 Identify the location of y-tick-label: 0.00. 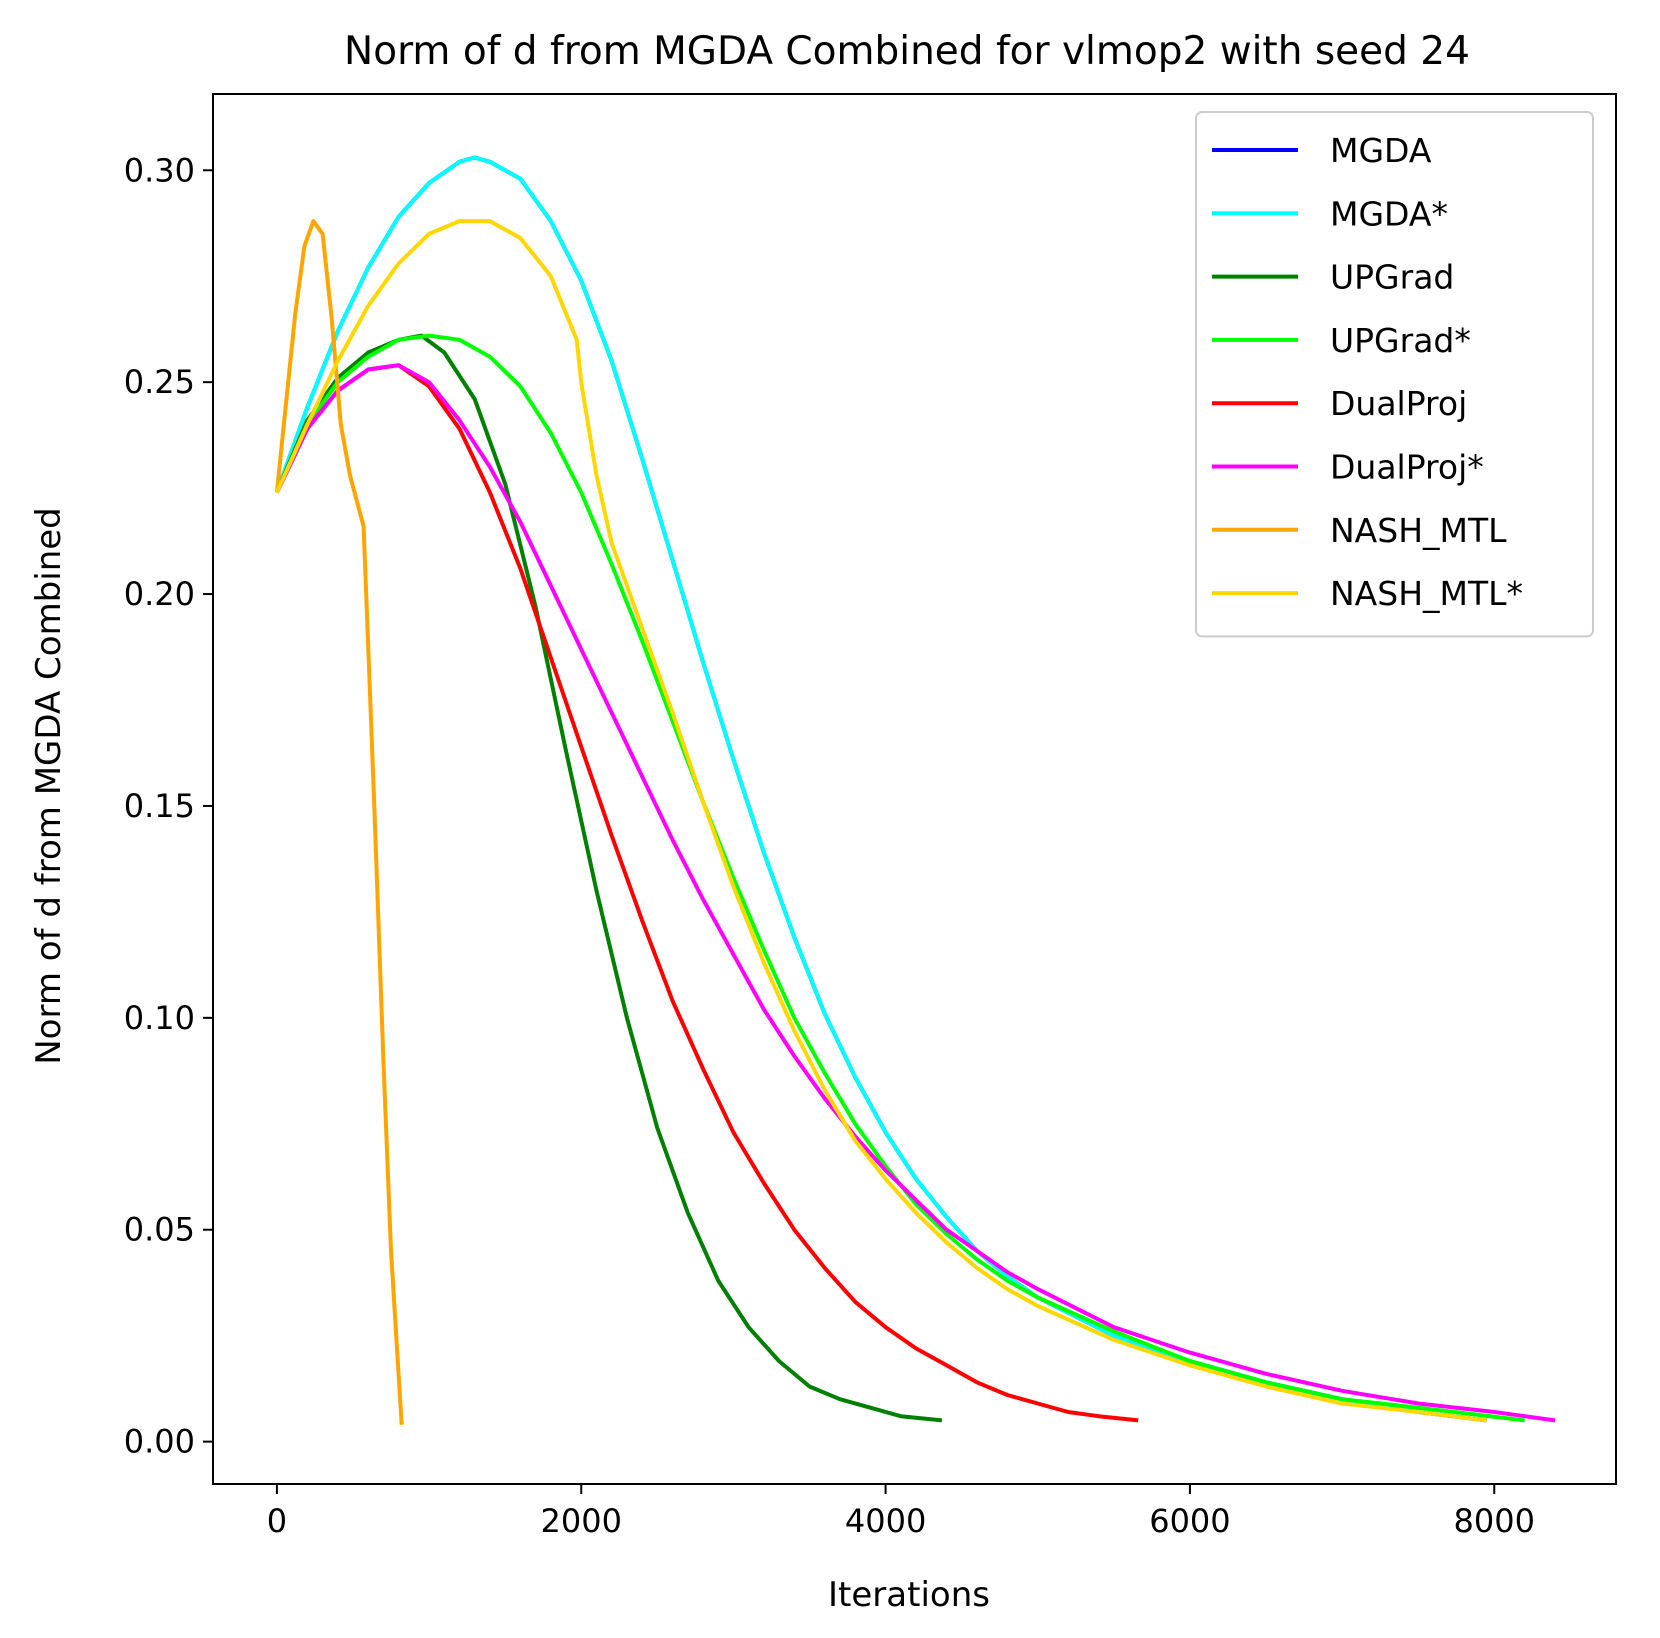
(159, 1442).